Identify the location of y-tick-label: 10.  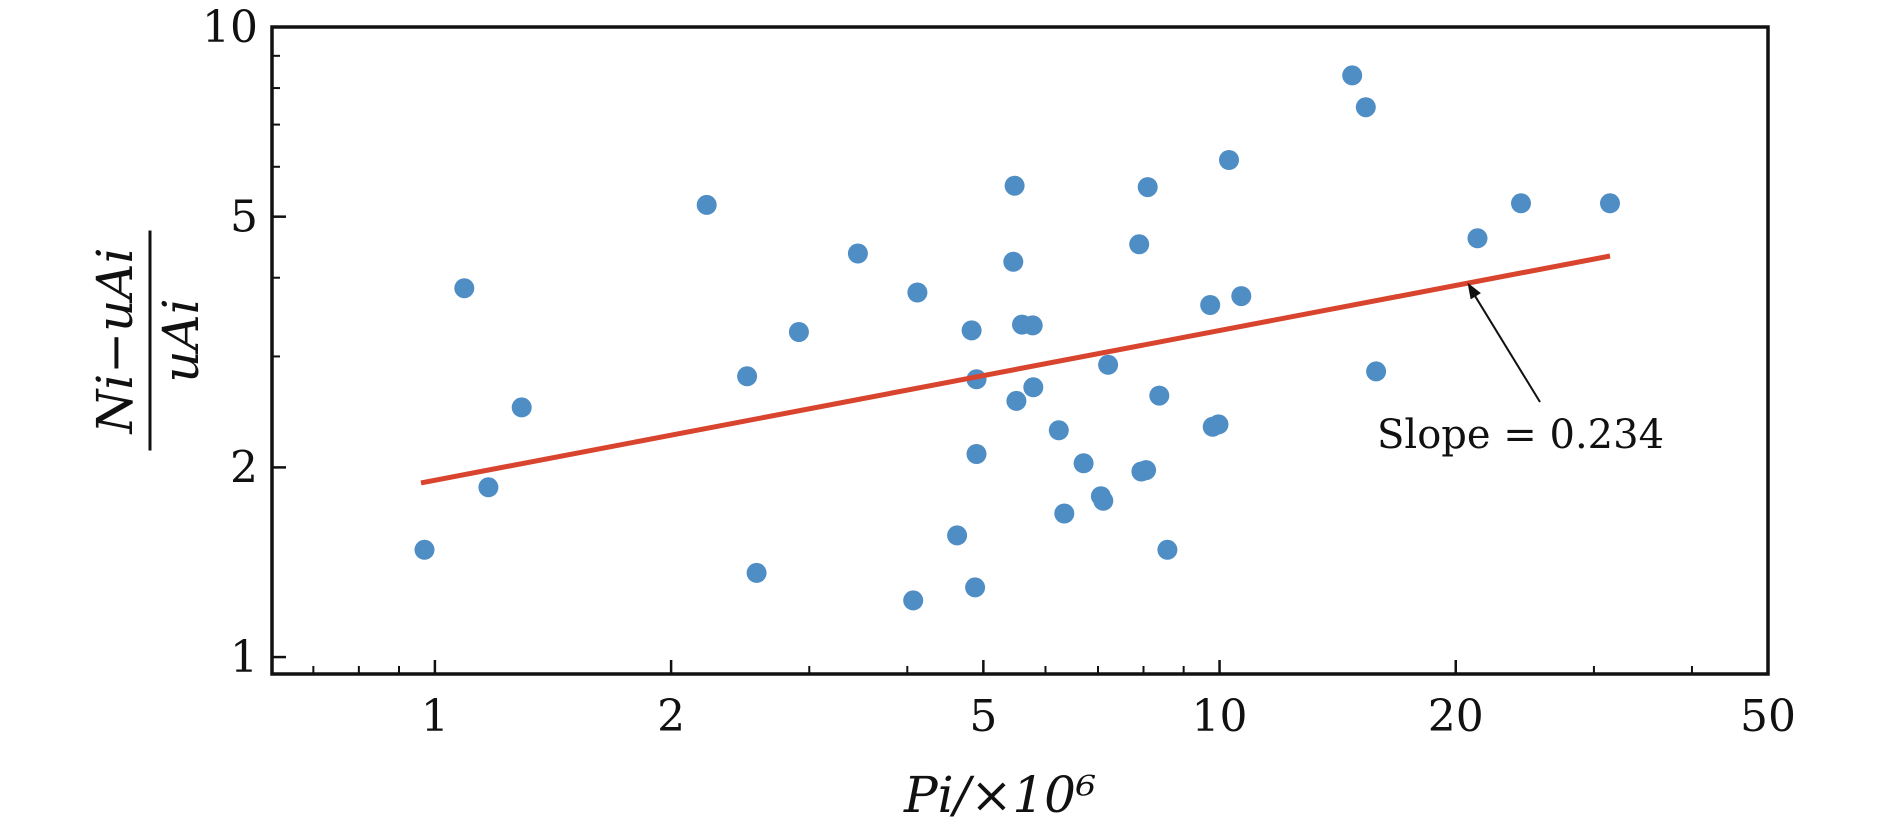
(230, 27).